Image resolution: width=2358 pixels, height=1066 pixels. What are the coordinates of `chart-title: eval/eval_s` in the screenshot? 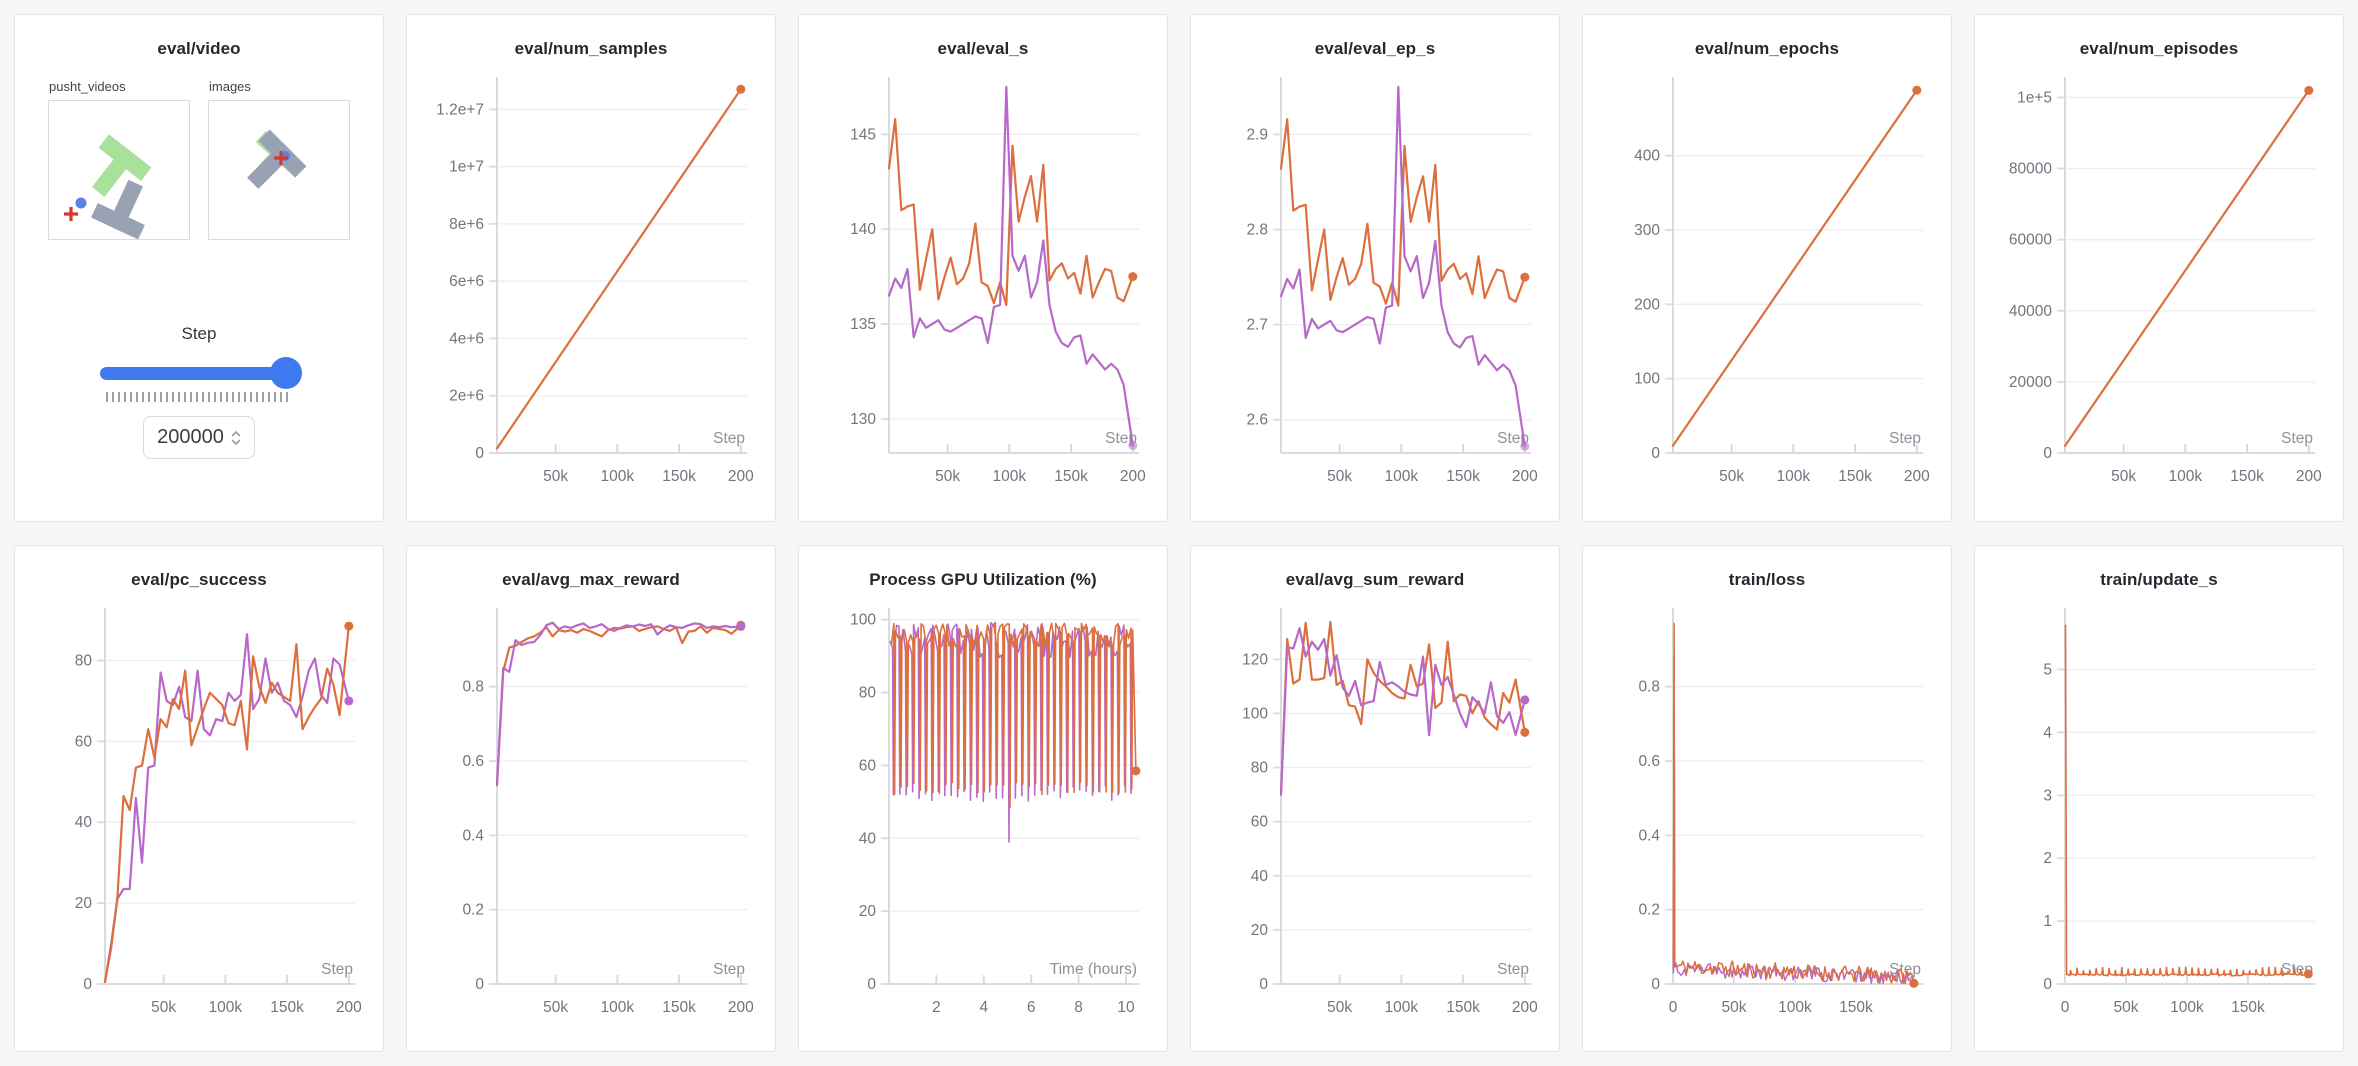 It's located at (983, 48).